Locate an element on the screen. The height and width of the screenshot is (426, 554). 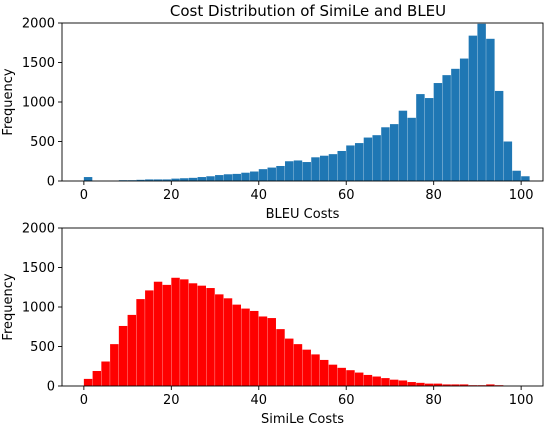
bleu-y-axis-label: Frequency is located at coordinates (8, 101).